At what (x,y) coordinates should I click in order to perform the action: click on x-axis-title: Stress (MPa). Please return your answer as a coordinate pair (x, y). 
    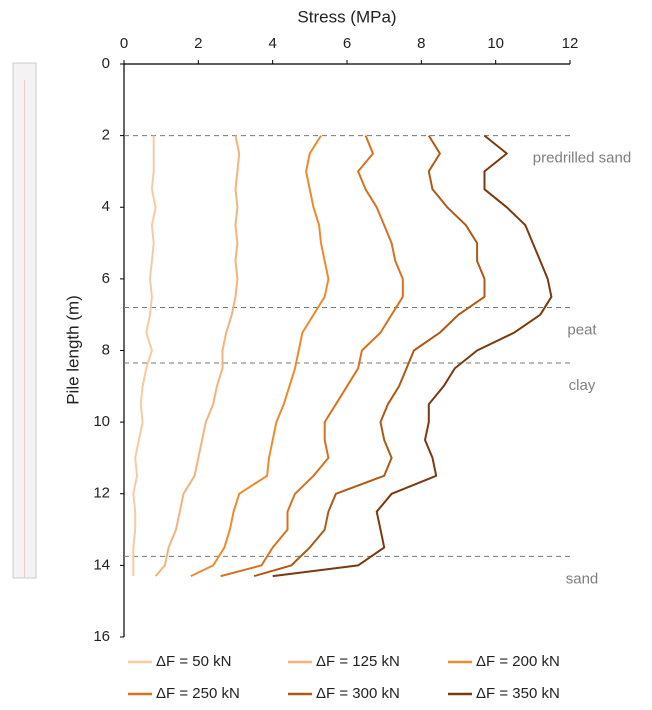
    Looking at the image, I should click on (346, 16).